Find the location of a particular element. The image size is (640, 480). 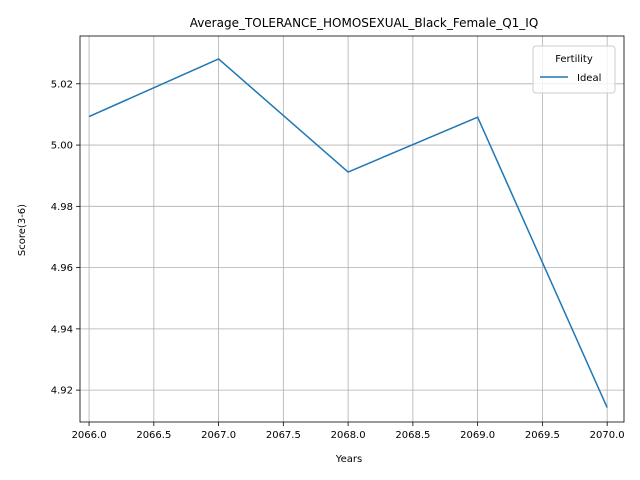

y-tick-label: 4.92 is located at coordinates (62, 391).